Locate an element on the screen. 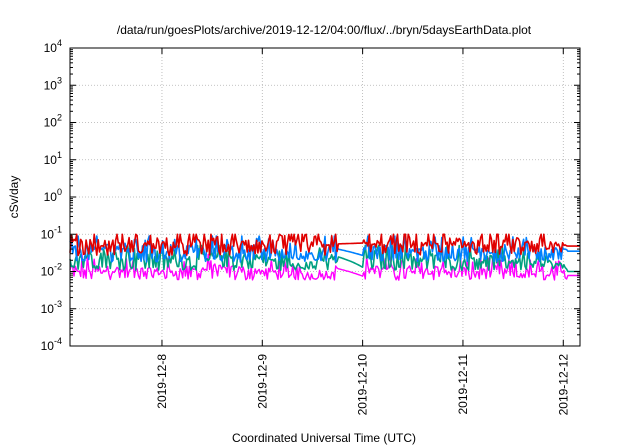 Image resolution: width=640 pixels, height=448 pixels. y-tick-exponent: 4 is located at coordinates (59, 43).